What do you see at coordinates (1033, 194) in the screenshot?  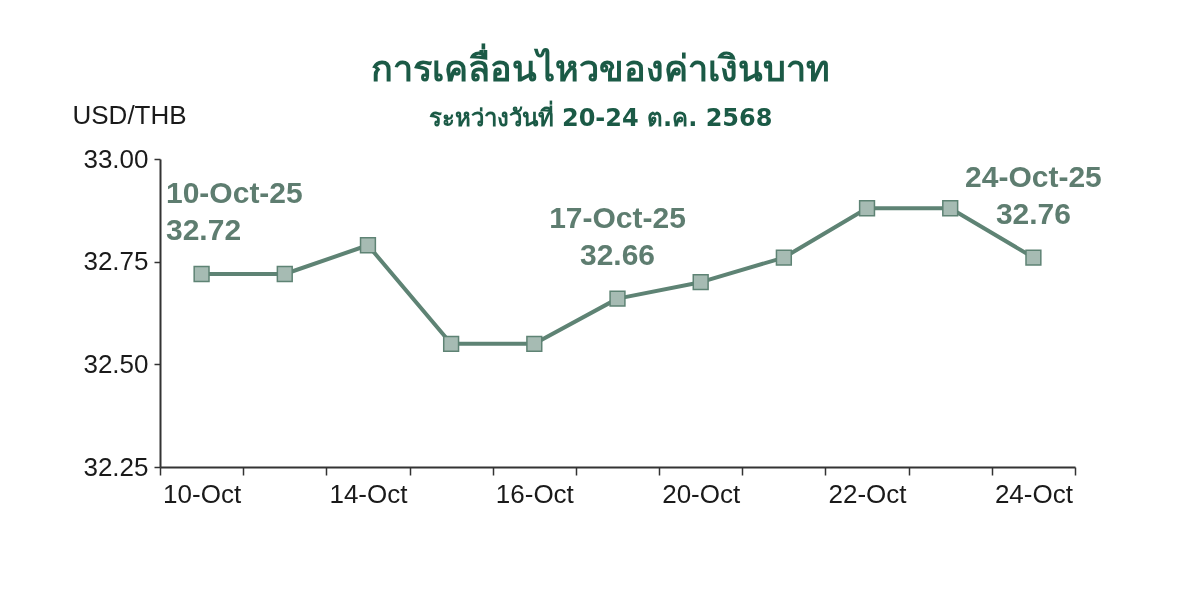 I see `annotation: 24-Oct-25 32.76` at bounding box center [1033, 194].